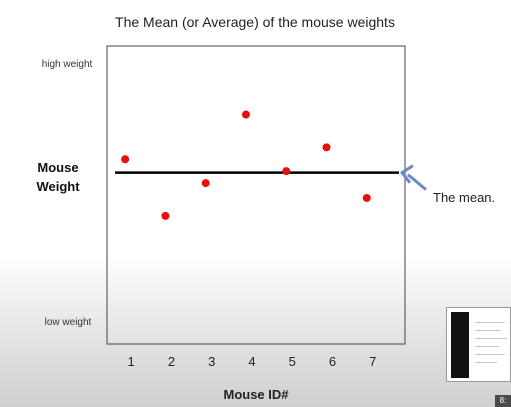  What do you see at coordinates (417, 182) in the screenshot?
I see `arrow-shaft` at bounding box center [417, 182].